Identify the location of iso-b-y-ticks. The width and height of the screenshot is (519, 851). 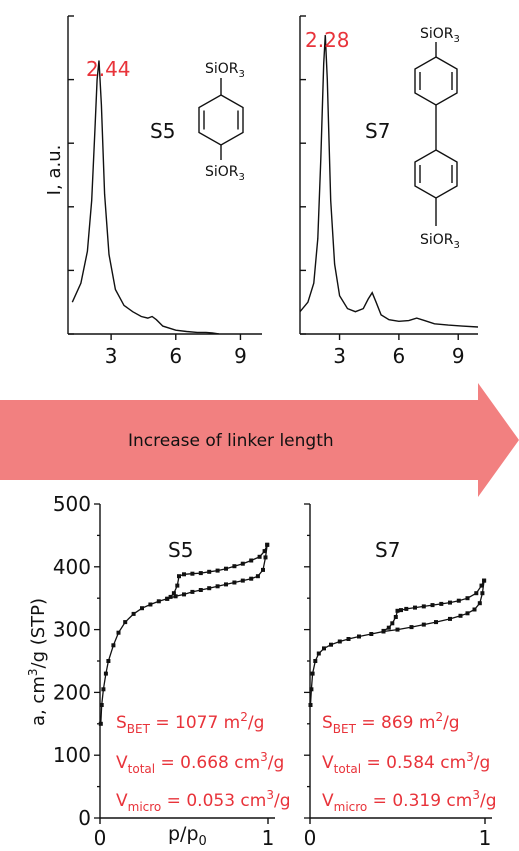
(307, 661).